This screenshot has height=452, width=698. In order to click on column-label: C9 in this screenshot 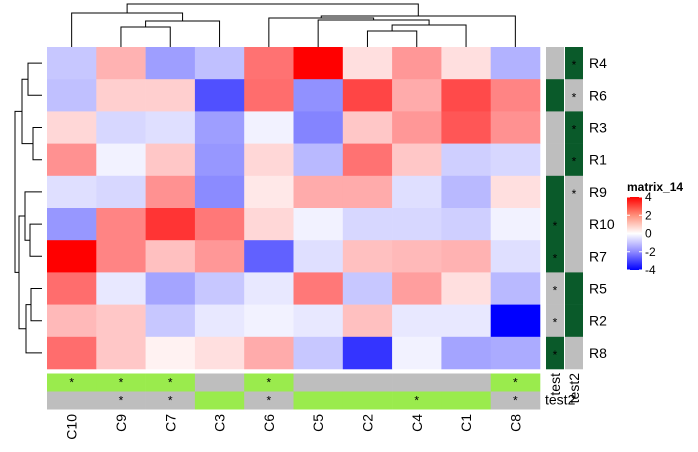, I will do `click(121, 423)`.